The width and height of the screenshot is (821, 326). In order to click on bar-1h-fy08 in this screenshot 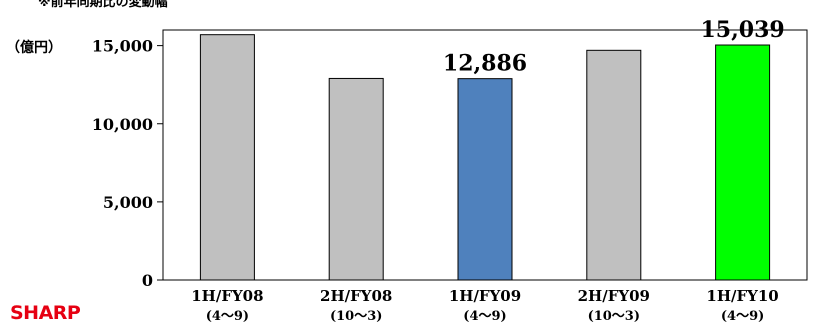, I will do `click(227, 157)`.